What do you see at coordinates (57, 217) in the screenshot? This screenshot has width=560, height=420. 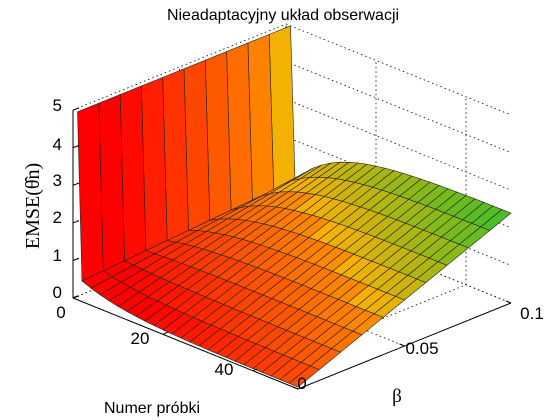 I see `z-tick-label: 2` at bounding box center [57, 217].